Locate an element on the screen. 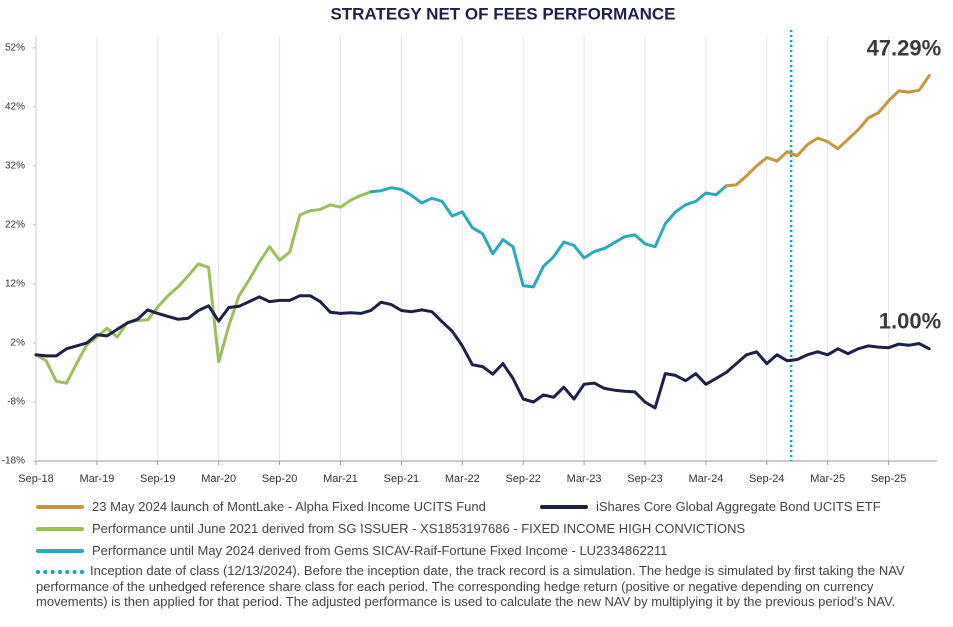  end-label: 47.29% is located at coordinates (904, 47).